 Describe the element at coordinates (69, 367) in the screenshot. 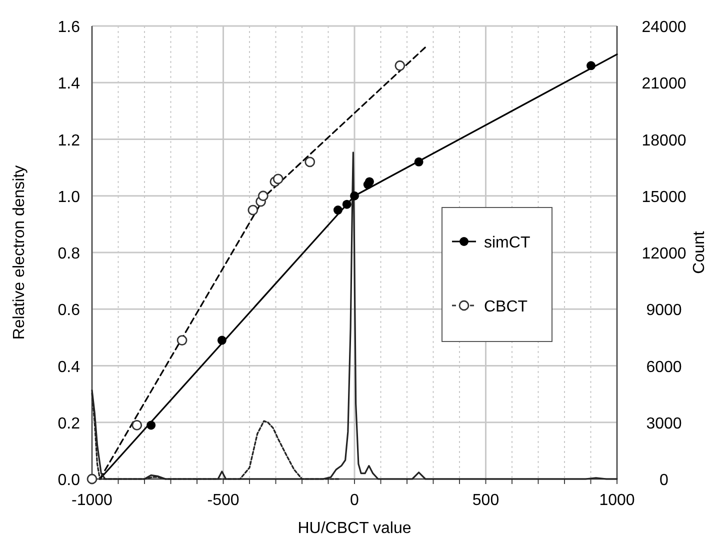

I see `y-tick-label: 0.4` at that location.